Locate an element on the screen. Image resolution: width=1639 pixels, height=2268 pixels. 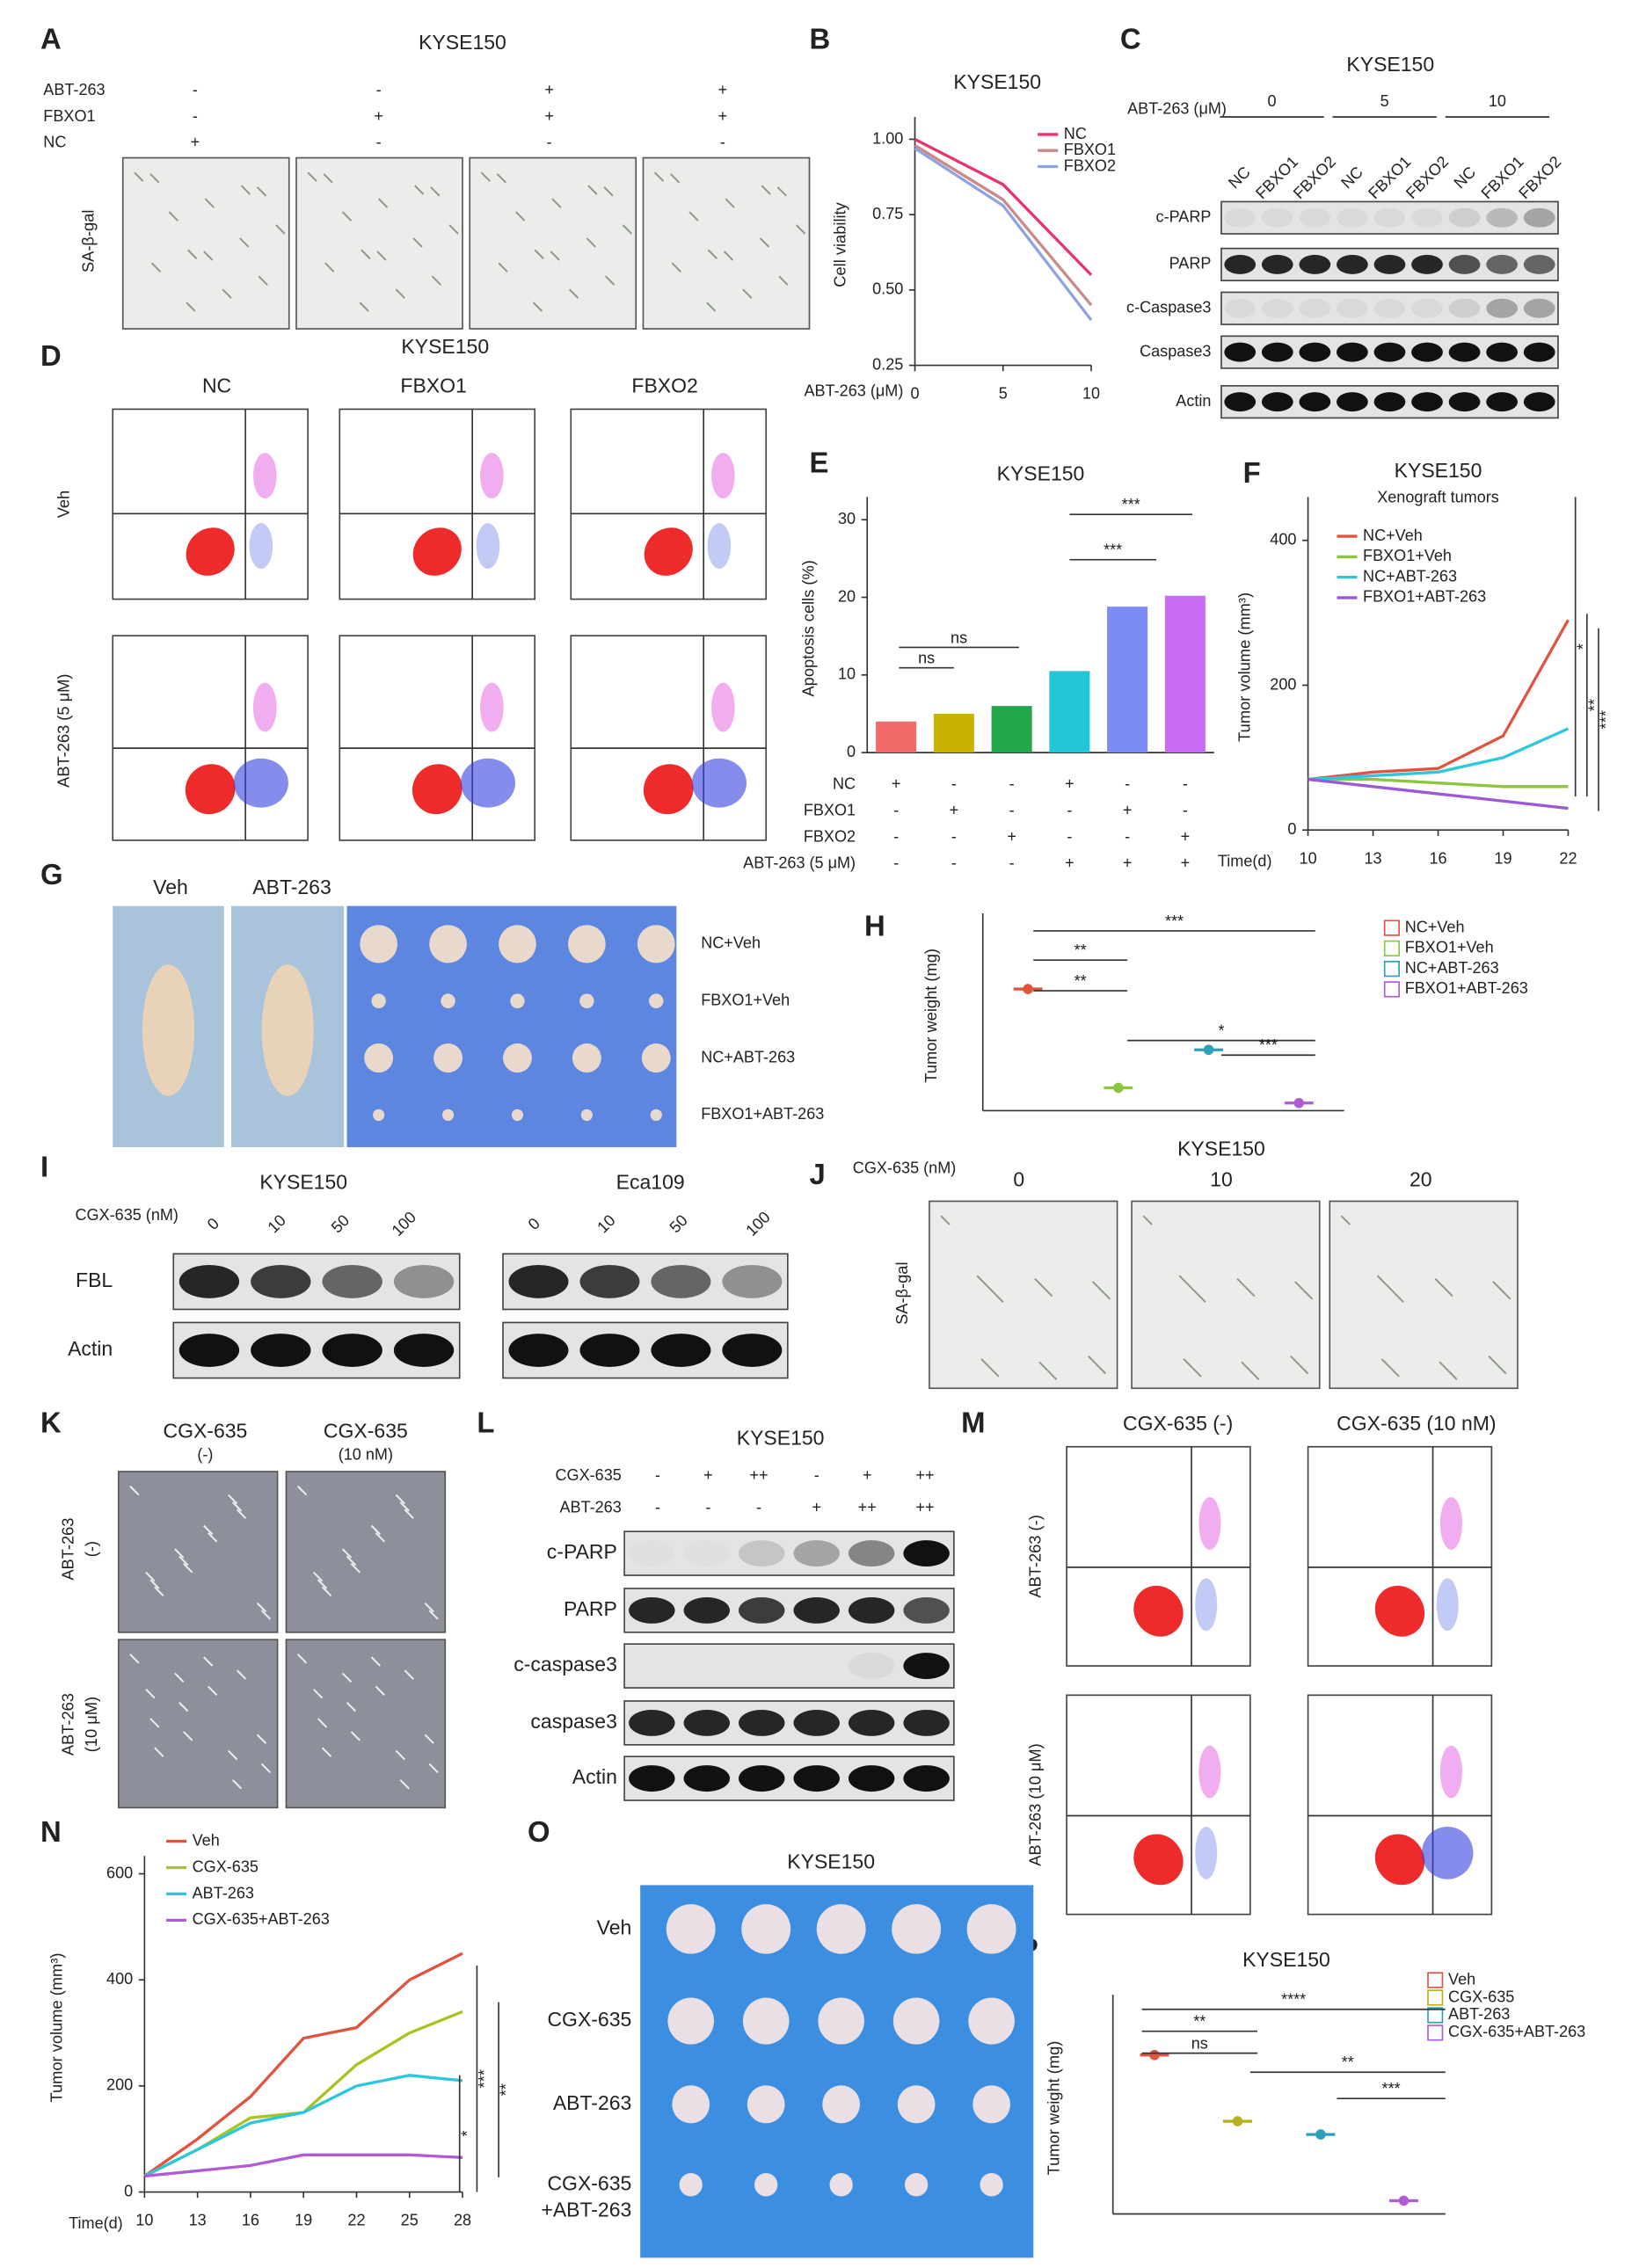
y-tick-label: 200 is located at coordinates (1283, 684).